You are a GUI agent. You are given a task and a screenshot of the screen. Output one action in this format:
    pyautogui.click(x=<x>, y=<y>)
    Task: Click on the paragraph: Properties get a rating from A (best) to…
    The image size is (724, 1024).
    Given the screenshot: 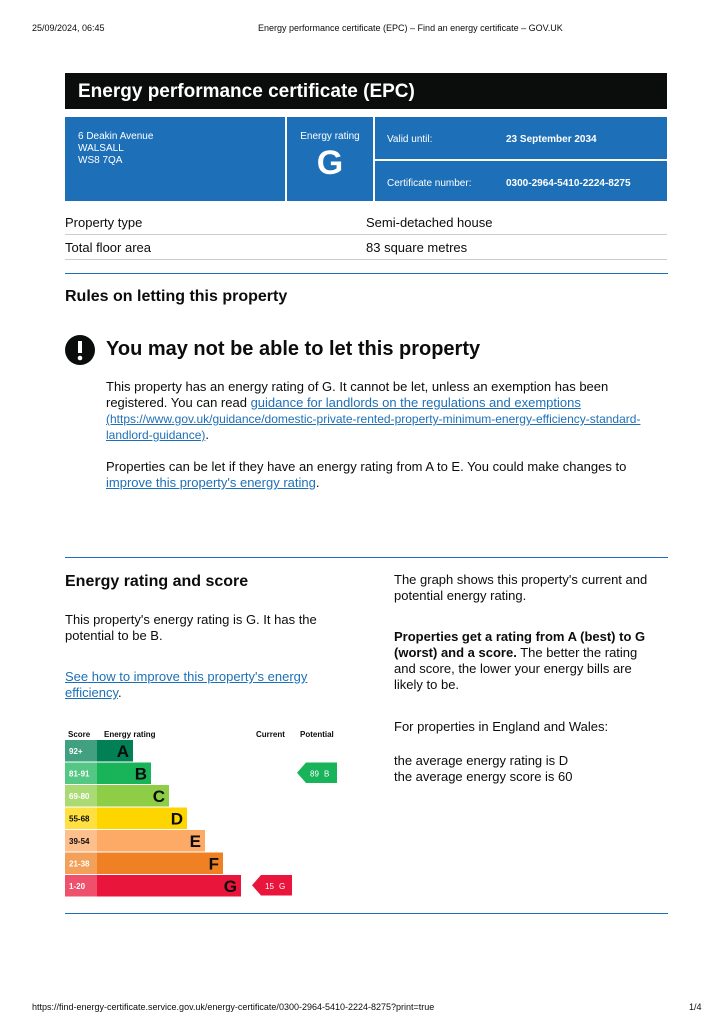 What is the action you would take?
    pyautogui.click(x=524, y=661)
    